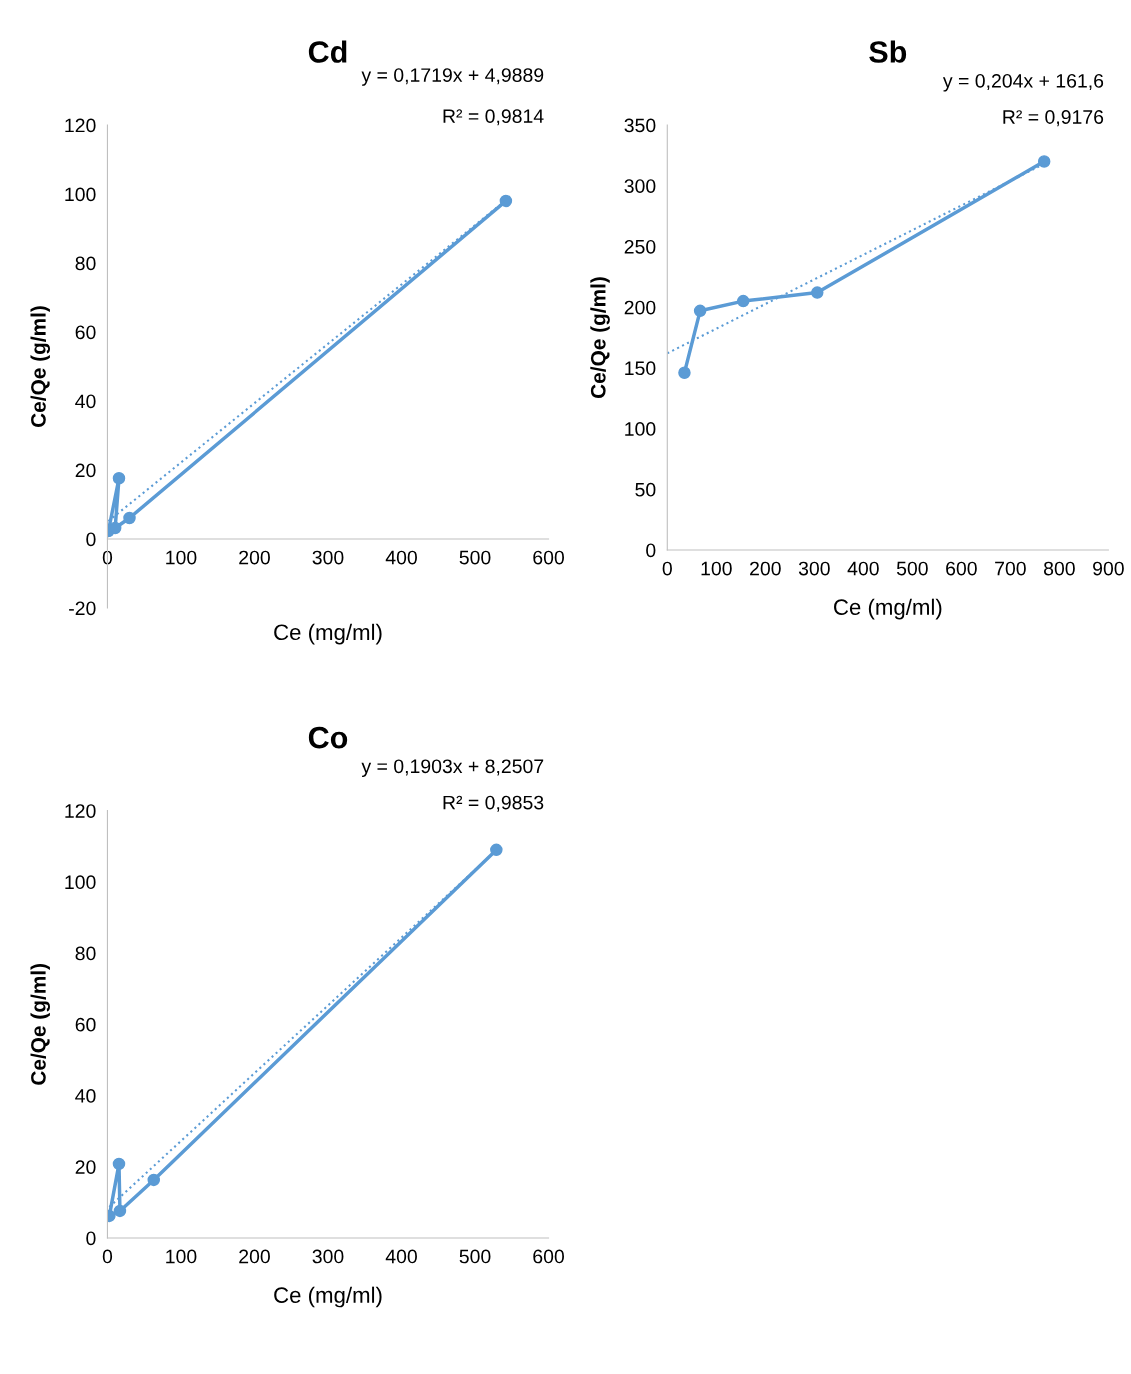  Describe the element at coordinates (493, 117) in the screenshot. I see `annotation: R² = 0,9814` at that location.